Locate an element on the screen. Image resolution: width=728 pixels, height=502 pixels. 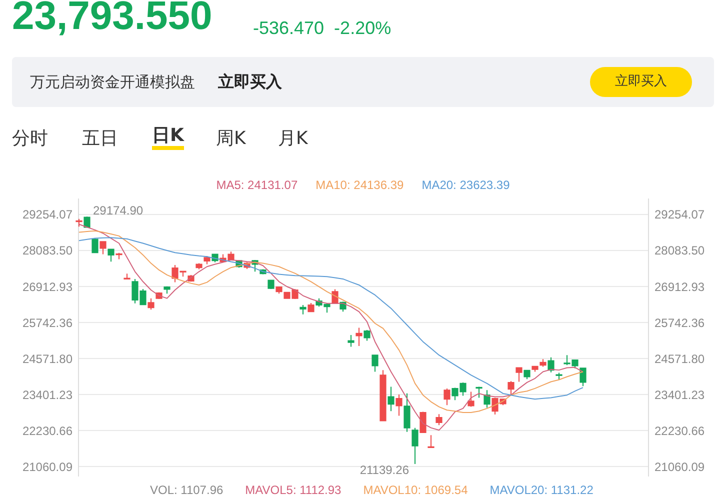
text: 周K is located at coordinates (231, 138).